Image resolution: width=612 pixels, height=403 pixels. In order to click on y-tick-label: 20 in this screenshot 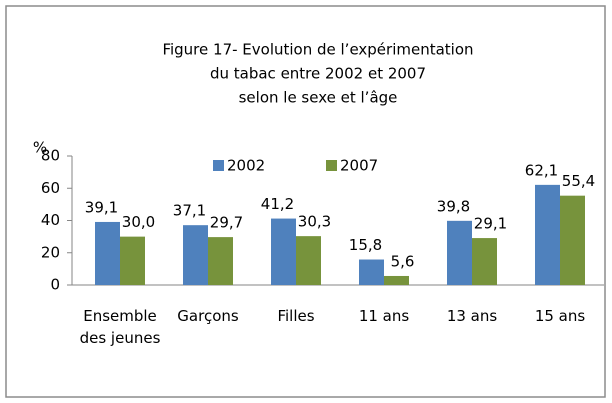, I will do `click(50, 252)`.